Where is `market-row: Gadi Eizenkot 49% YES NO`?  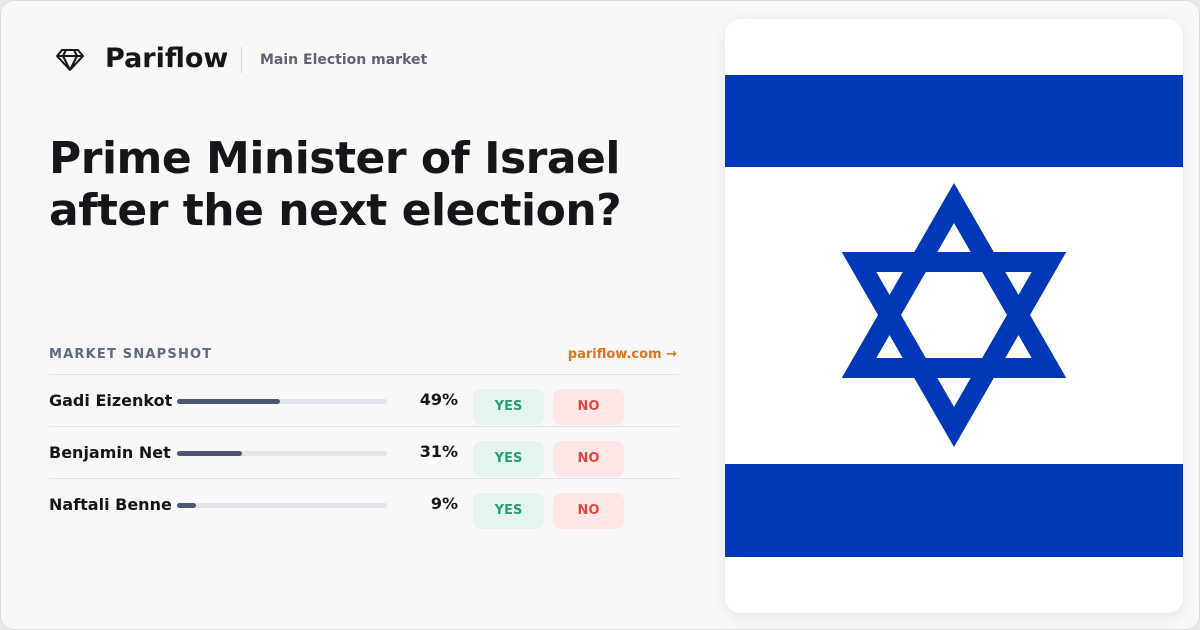 market-row: Gadi Eizenkot 49% YES NO is located at coordinates (364, 400).